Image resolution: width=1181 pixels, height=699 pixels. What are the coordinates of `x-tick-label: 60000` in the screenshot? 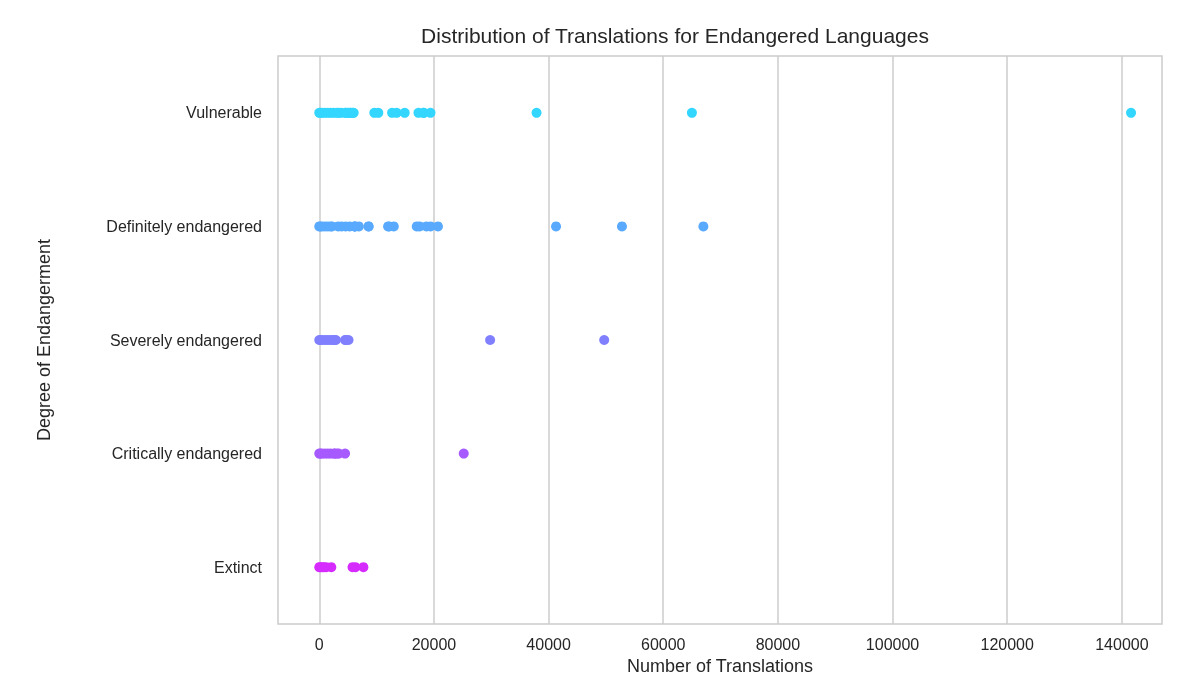 It's located at (663, 644).